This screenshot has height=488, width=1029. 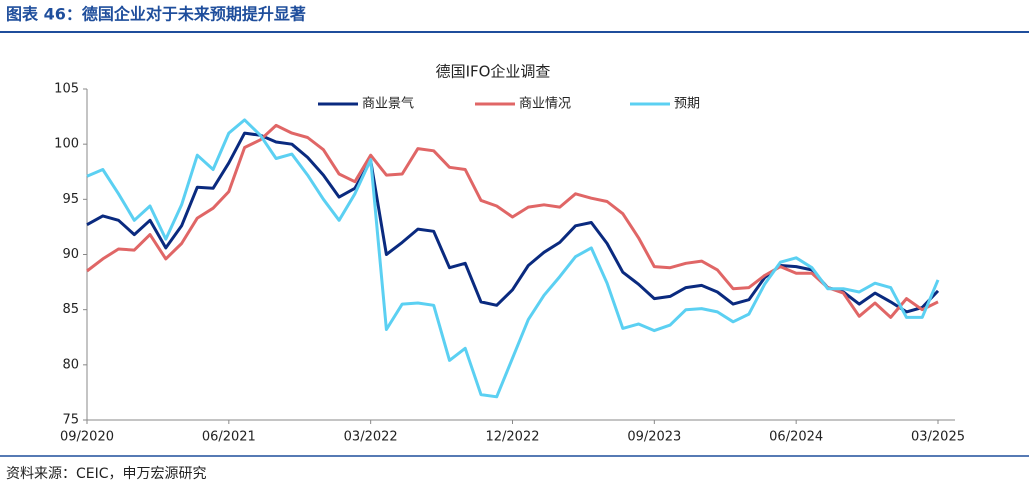 I want to click on source: 资料来源：CEIC，申万宏源研究, so click(x=106, y=474).